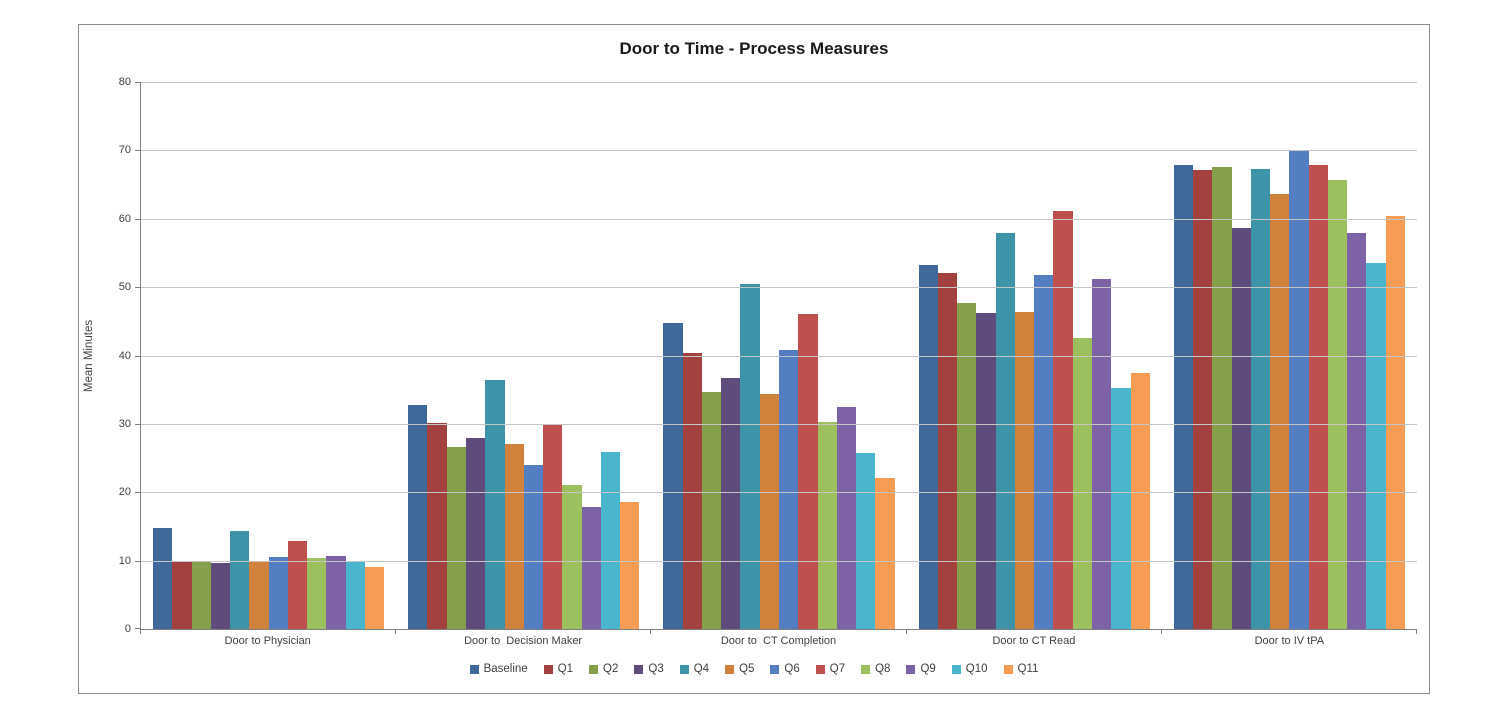 This screenshot has width=1499, height=721. I want to click on legend-item-q11: Q11, so click(1021, 669).